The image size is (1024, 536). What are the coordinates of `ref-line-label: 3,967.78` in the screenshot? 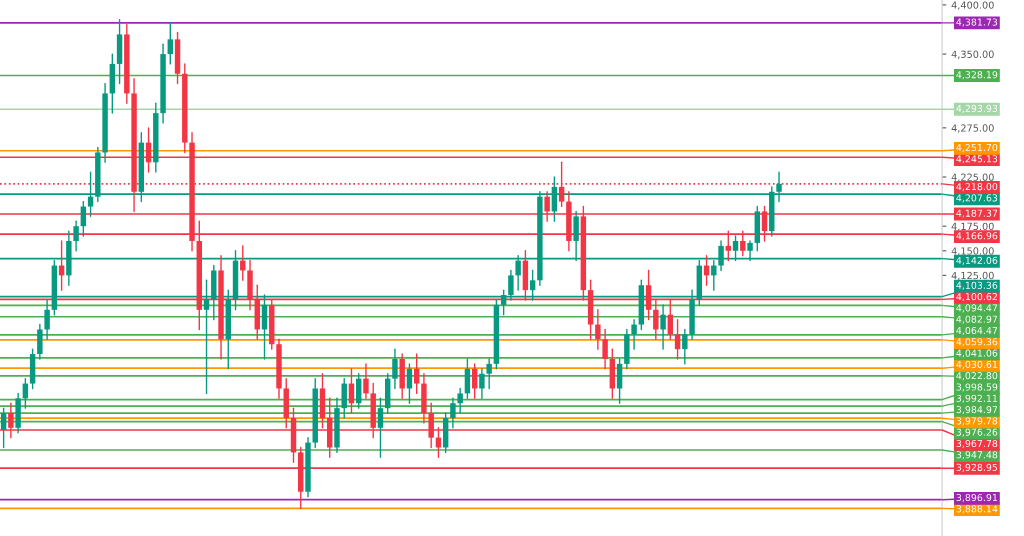 It's located at (977, 444).